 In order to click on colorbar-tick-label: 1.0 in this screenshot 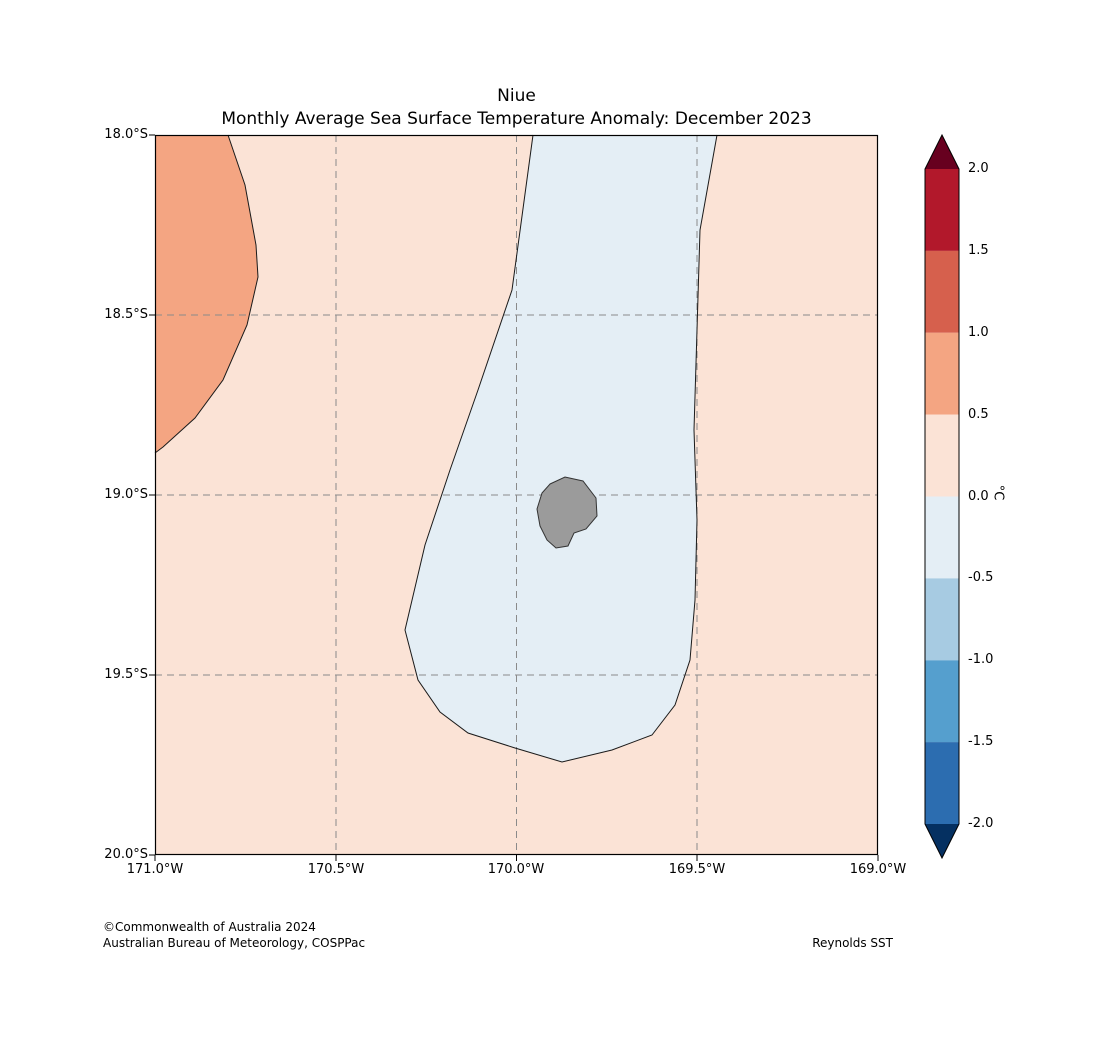, I will do `click(978, 332)`.